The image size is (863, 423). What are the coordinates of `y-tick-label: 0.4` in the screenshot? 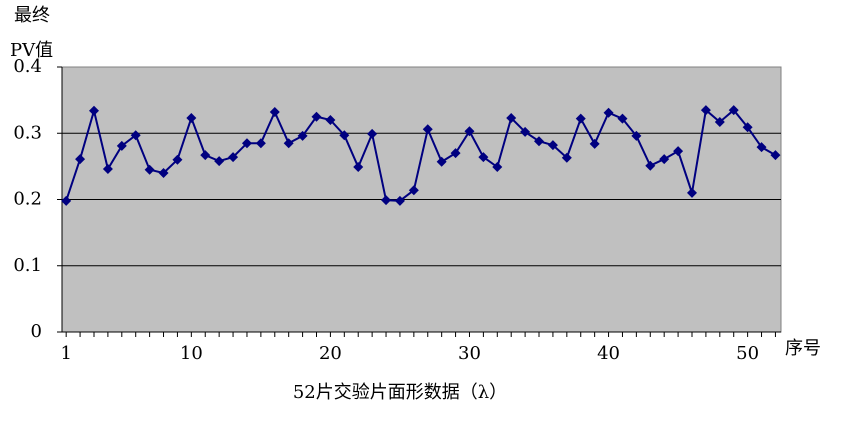 It's located at (27, 66).